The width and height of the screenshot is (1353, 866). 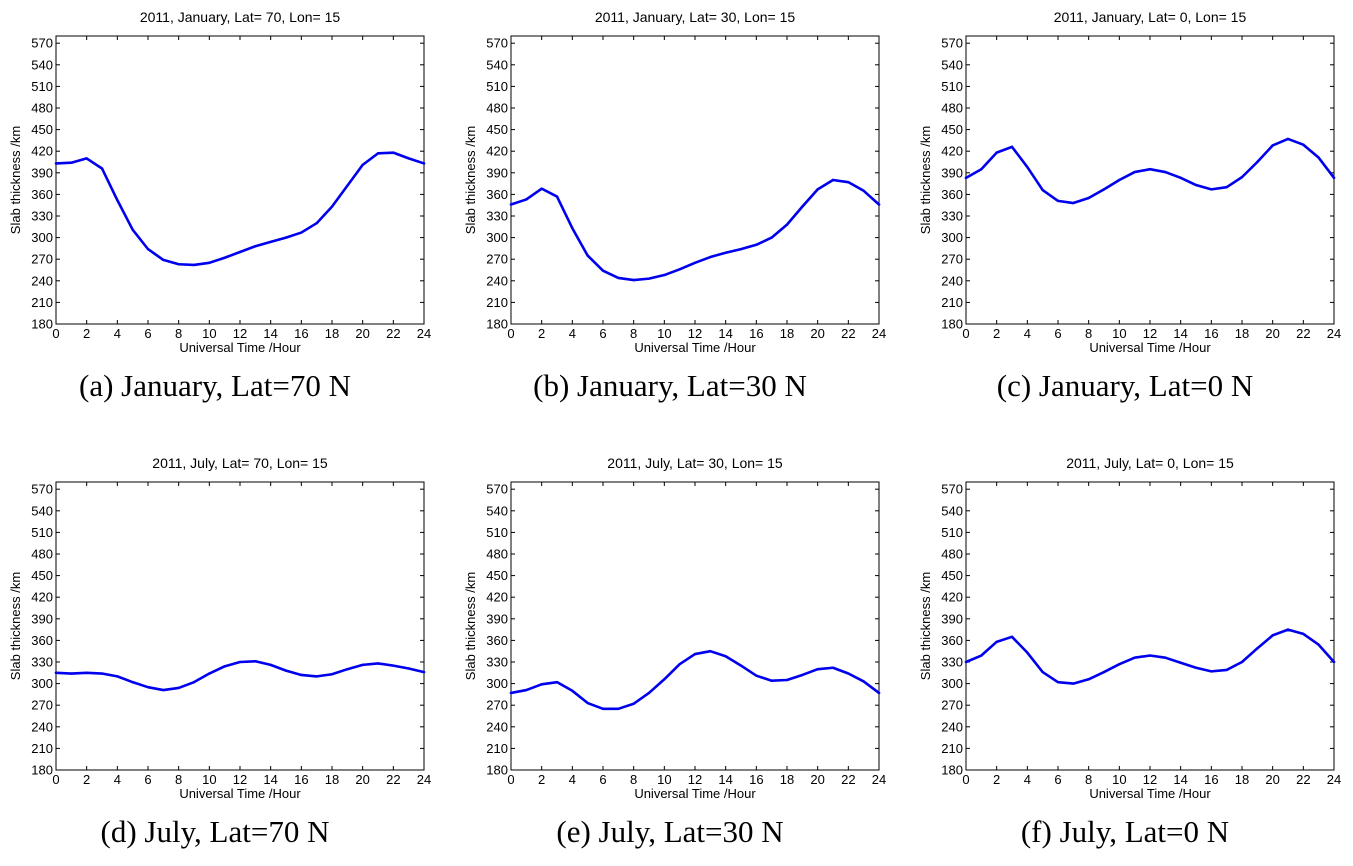 What do you see at coordinates (1150, 347) in the screenshot?
I see `x-axis-label: Universal Time /Hour` at bounding box center [1150, 347].